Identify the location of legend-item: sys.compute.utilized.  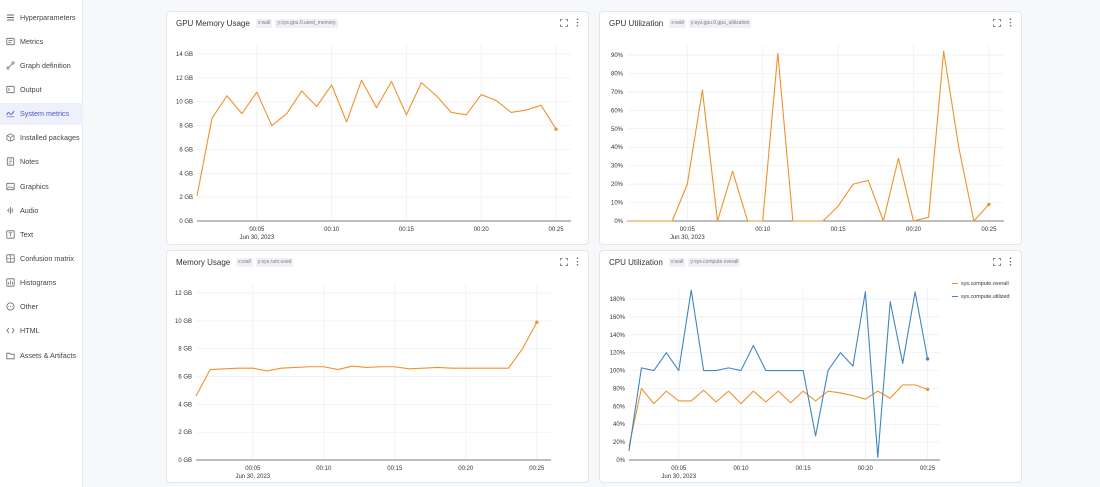
(981, 296).